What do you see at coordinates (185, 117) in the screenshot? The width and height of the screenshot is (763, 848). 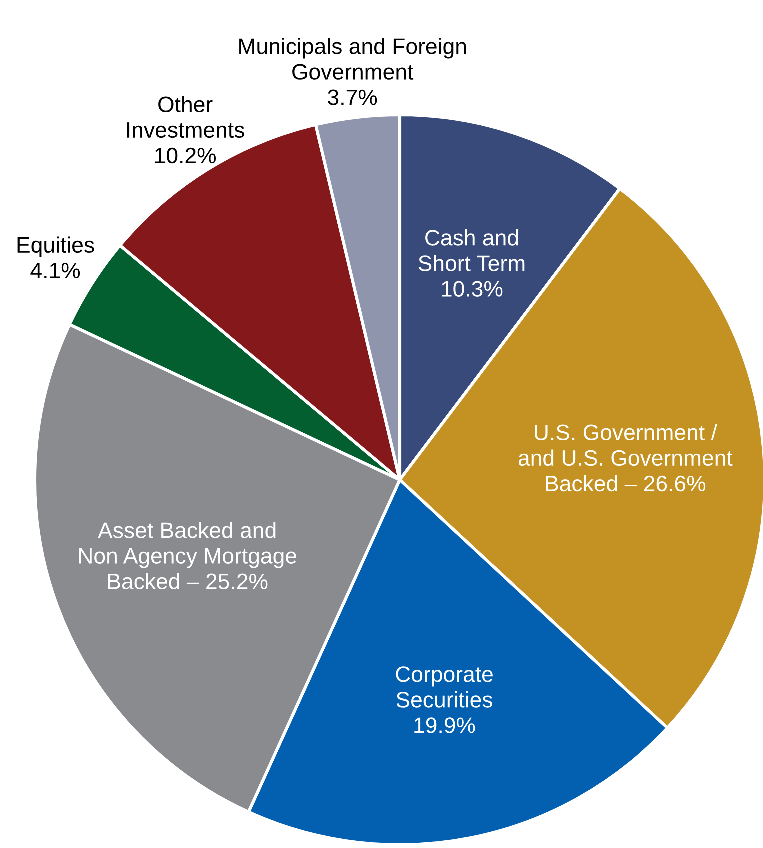 I see `slice-label: Other Investments` at bounding box center [185, 117].